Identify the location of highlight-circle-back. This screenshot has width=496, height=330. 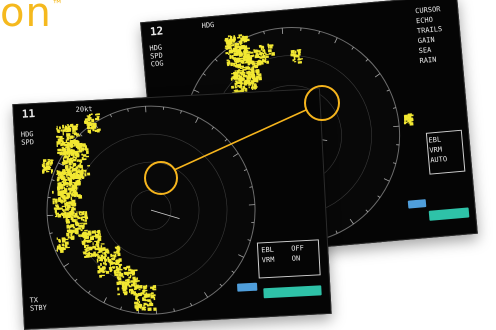
(322, 103).